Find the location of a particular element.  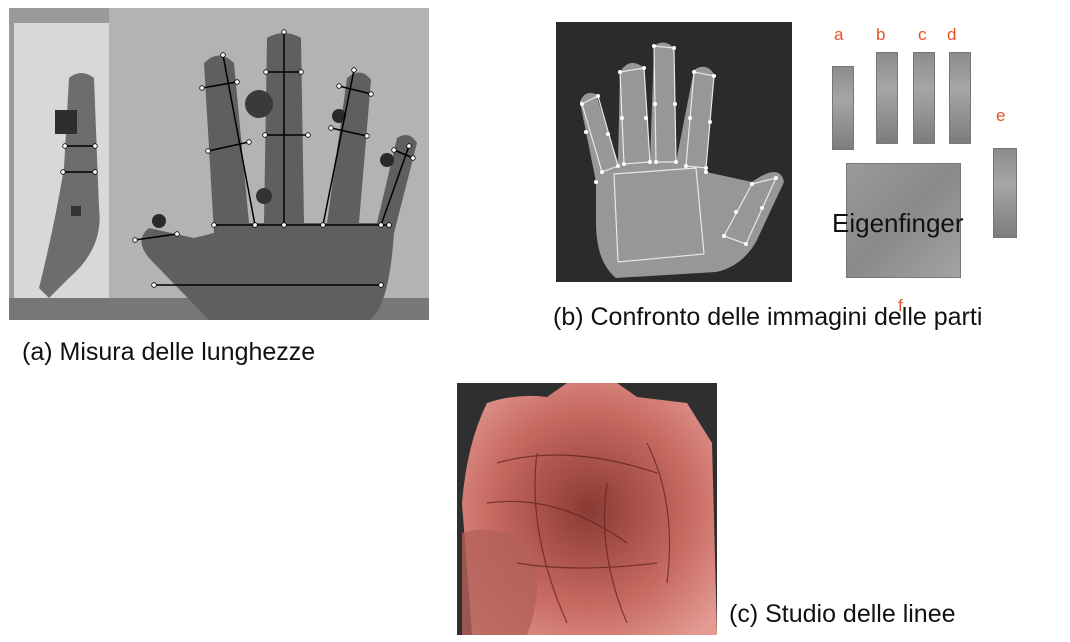

caption-b: (b) Confronto delle immagini delle parti is located at coordinates (768, 317).